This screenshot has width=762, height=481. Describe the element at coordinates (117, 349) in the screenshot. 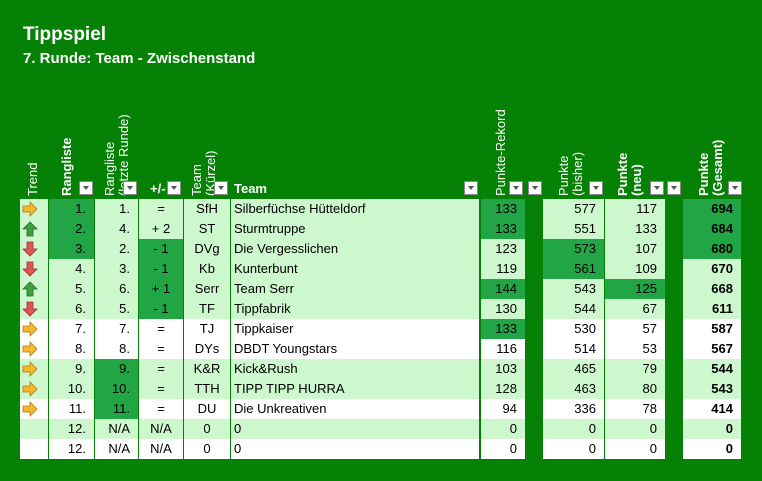

I see `prev-rank-cell: 8.` at that location.